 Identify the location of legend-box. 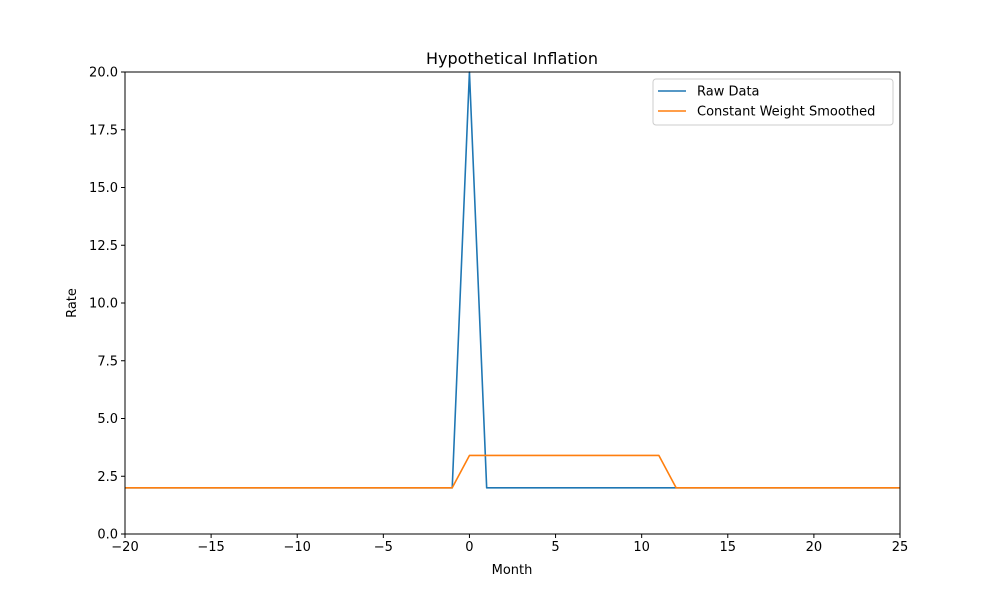
(773, 102).